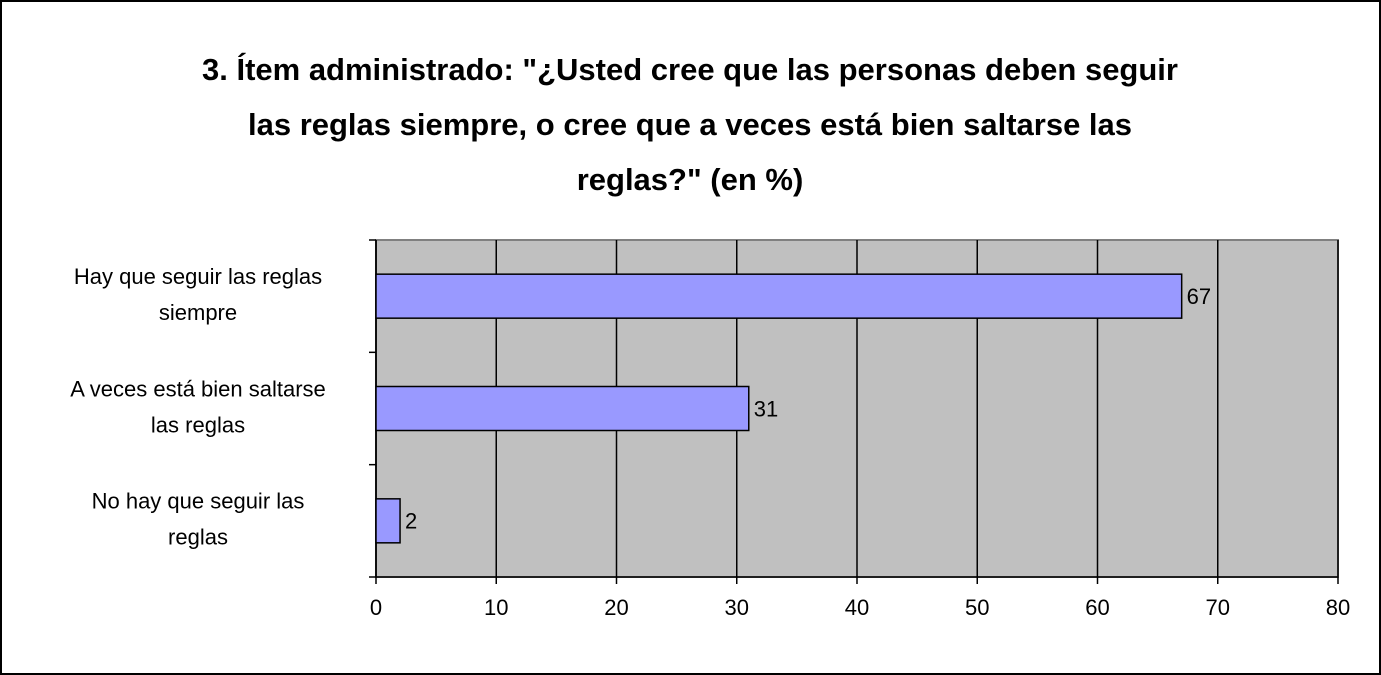 This screenshot has height=675, width=1381. What do you see at coordinates (977, 607) in the screenshot?
I see `x-tick-label: 50` at bounding box center [977, 607].